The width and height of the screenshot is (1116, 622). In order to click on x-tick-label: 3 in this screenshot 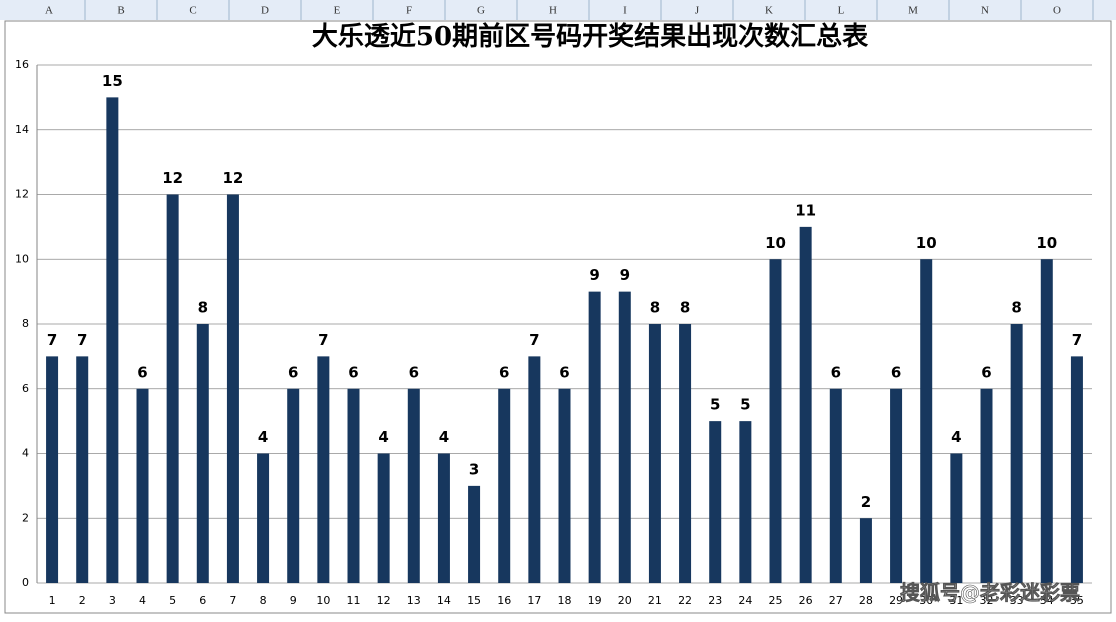, I will do `click(112, 600)`.